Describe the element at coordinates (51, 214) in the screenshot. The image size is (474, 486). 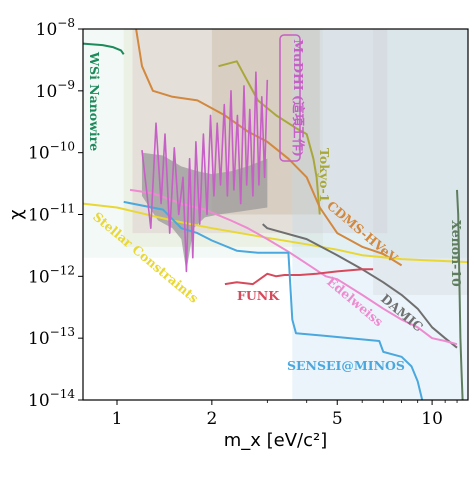
I see `y-tick-label-4: 10⁻¹¹` at that location.